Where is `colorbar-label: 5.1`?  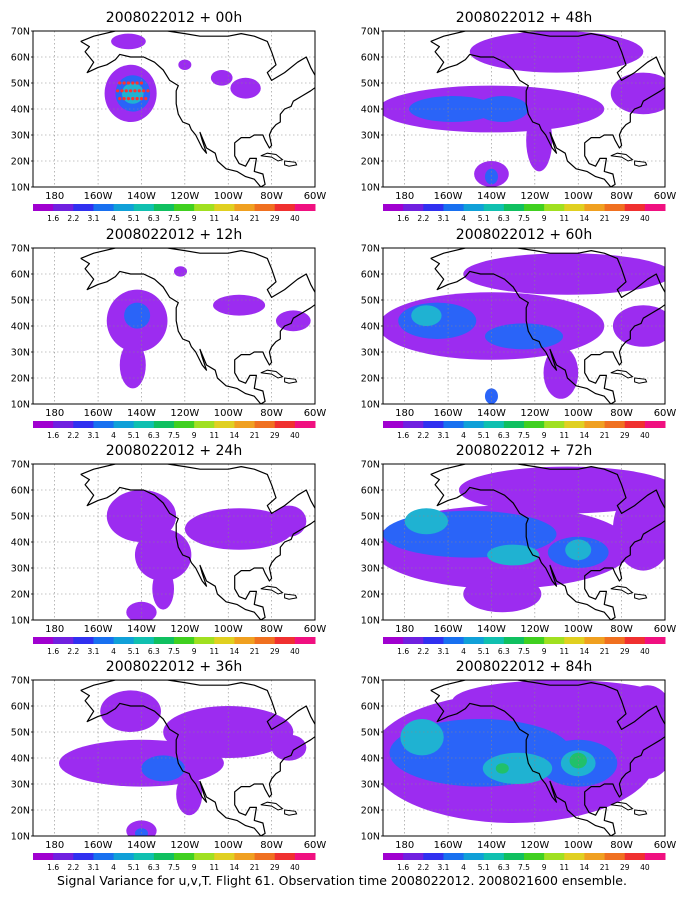 colorbar-label: 5.1 is located at coordinates (484, 435).